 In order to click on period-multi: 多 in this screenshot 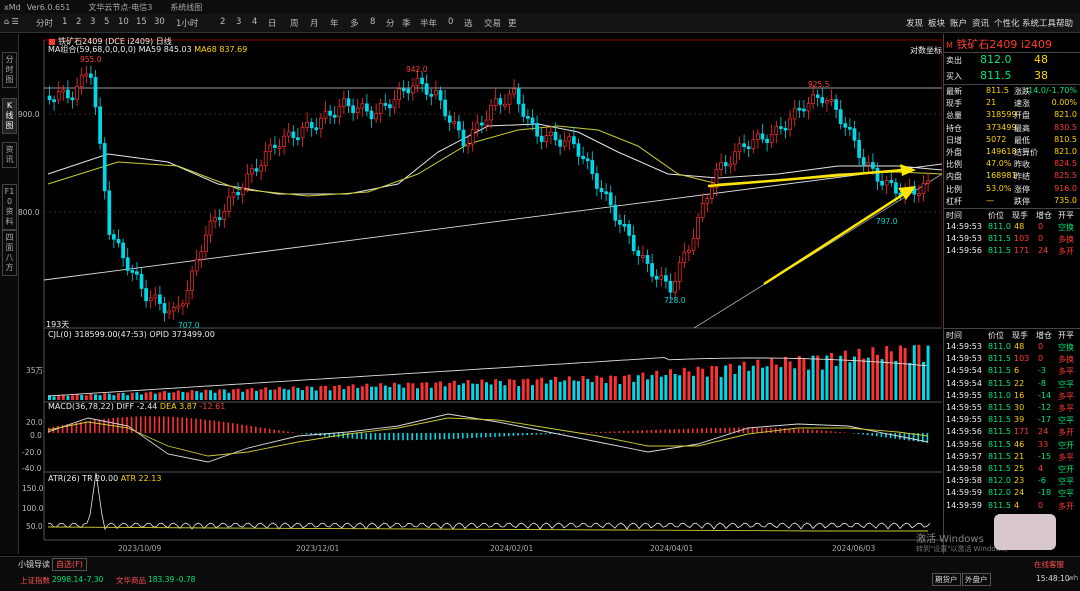, I will do `click(354, 23)`.